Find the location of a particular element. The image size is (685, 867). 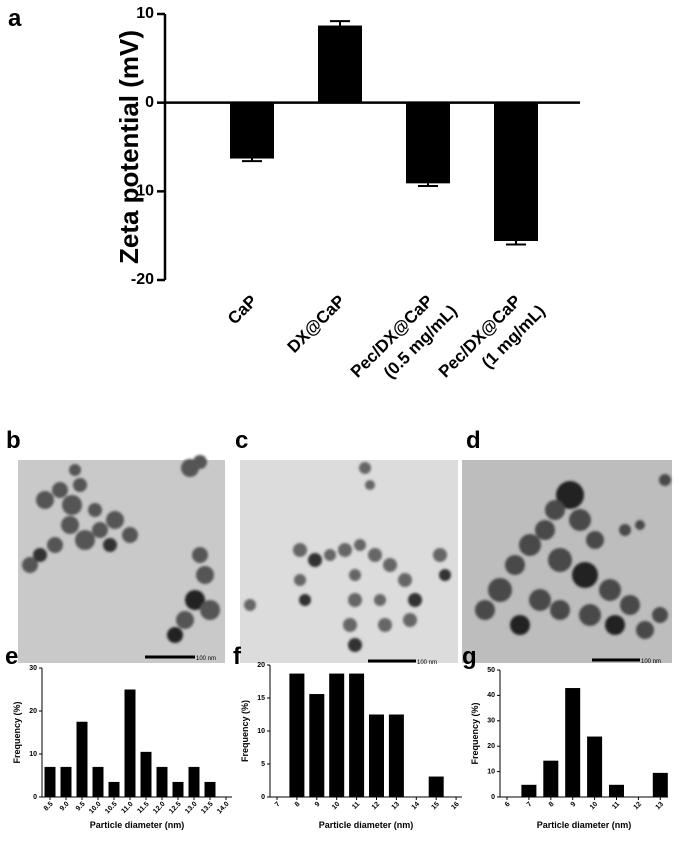

x-tick-label: 13.5 is located at coordinates (207, 808).